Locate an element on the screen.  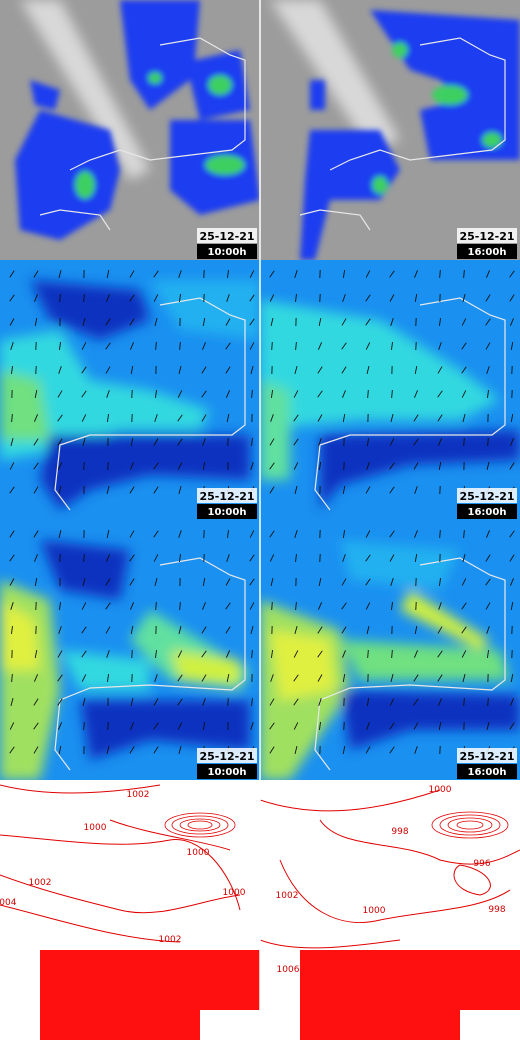
isobar-label: 998 is located at coordinates (399, 832).